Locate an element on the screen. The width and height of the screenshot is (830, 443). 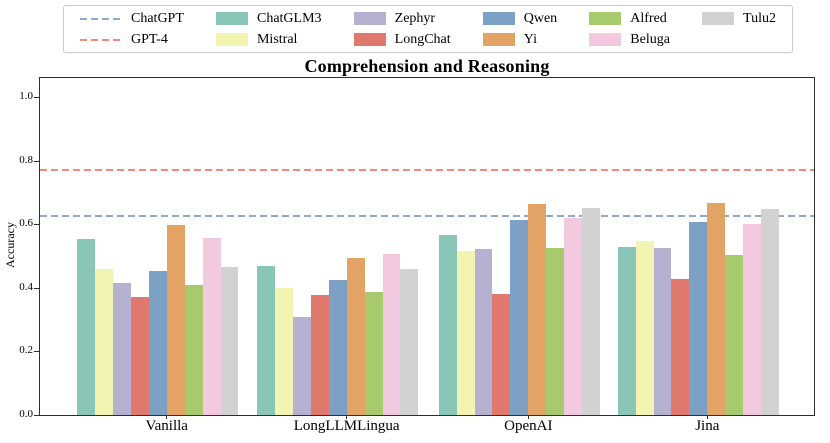
legend-item-longchat: LongChat is located at coordinates (402, 39).